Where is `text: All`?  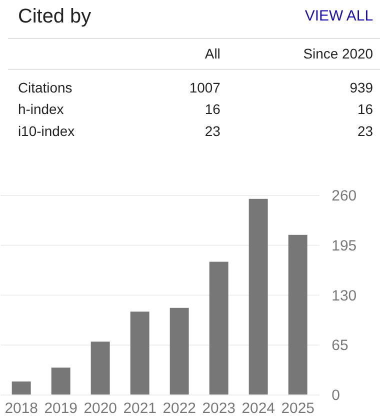
text: All is located at coordinates (212, 53).